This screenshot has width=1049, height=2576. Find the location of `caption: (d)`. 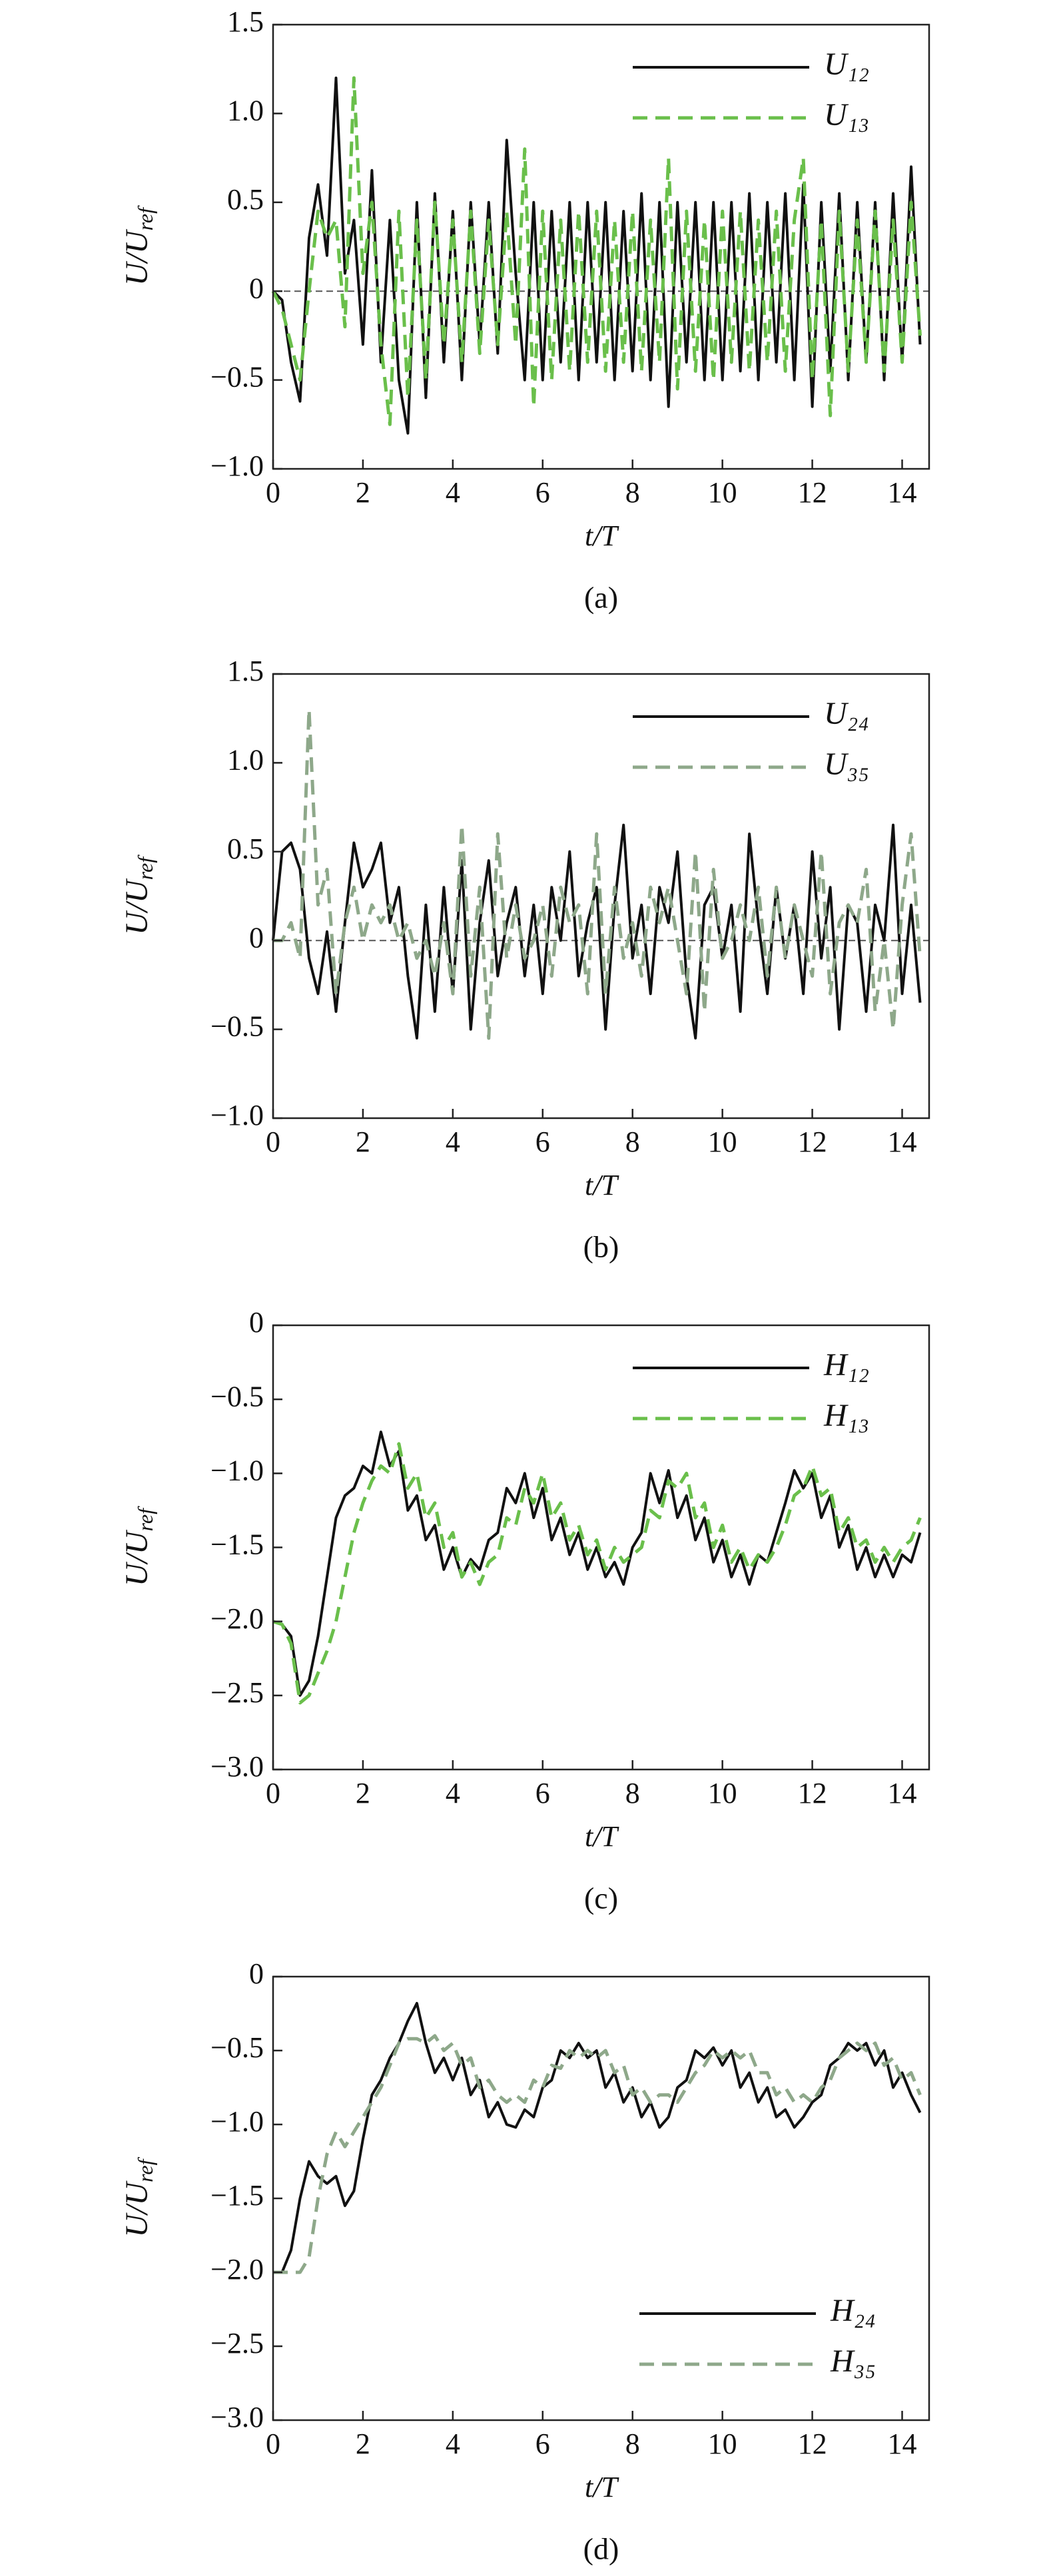

caption: (d) is located at coordinates (601, 2549).